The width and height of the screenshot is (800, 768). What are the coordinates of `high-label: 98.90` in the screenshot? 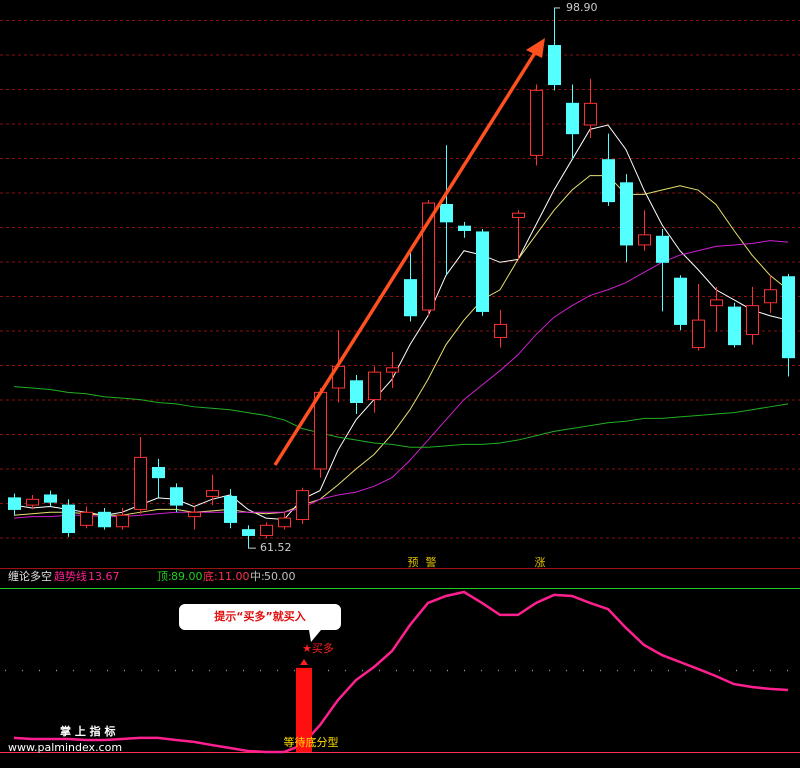 It's located at (582, 7).